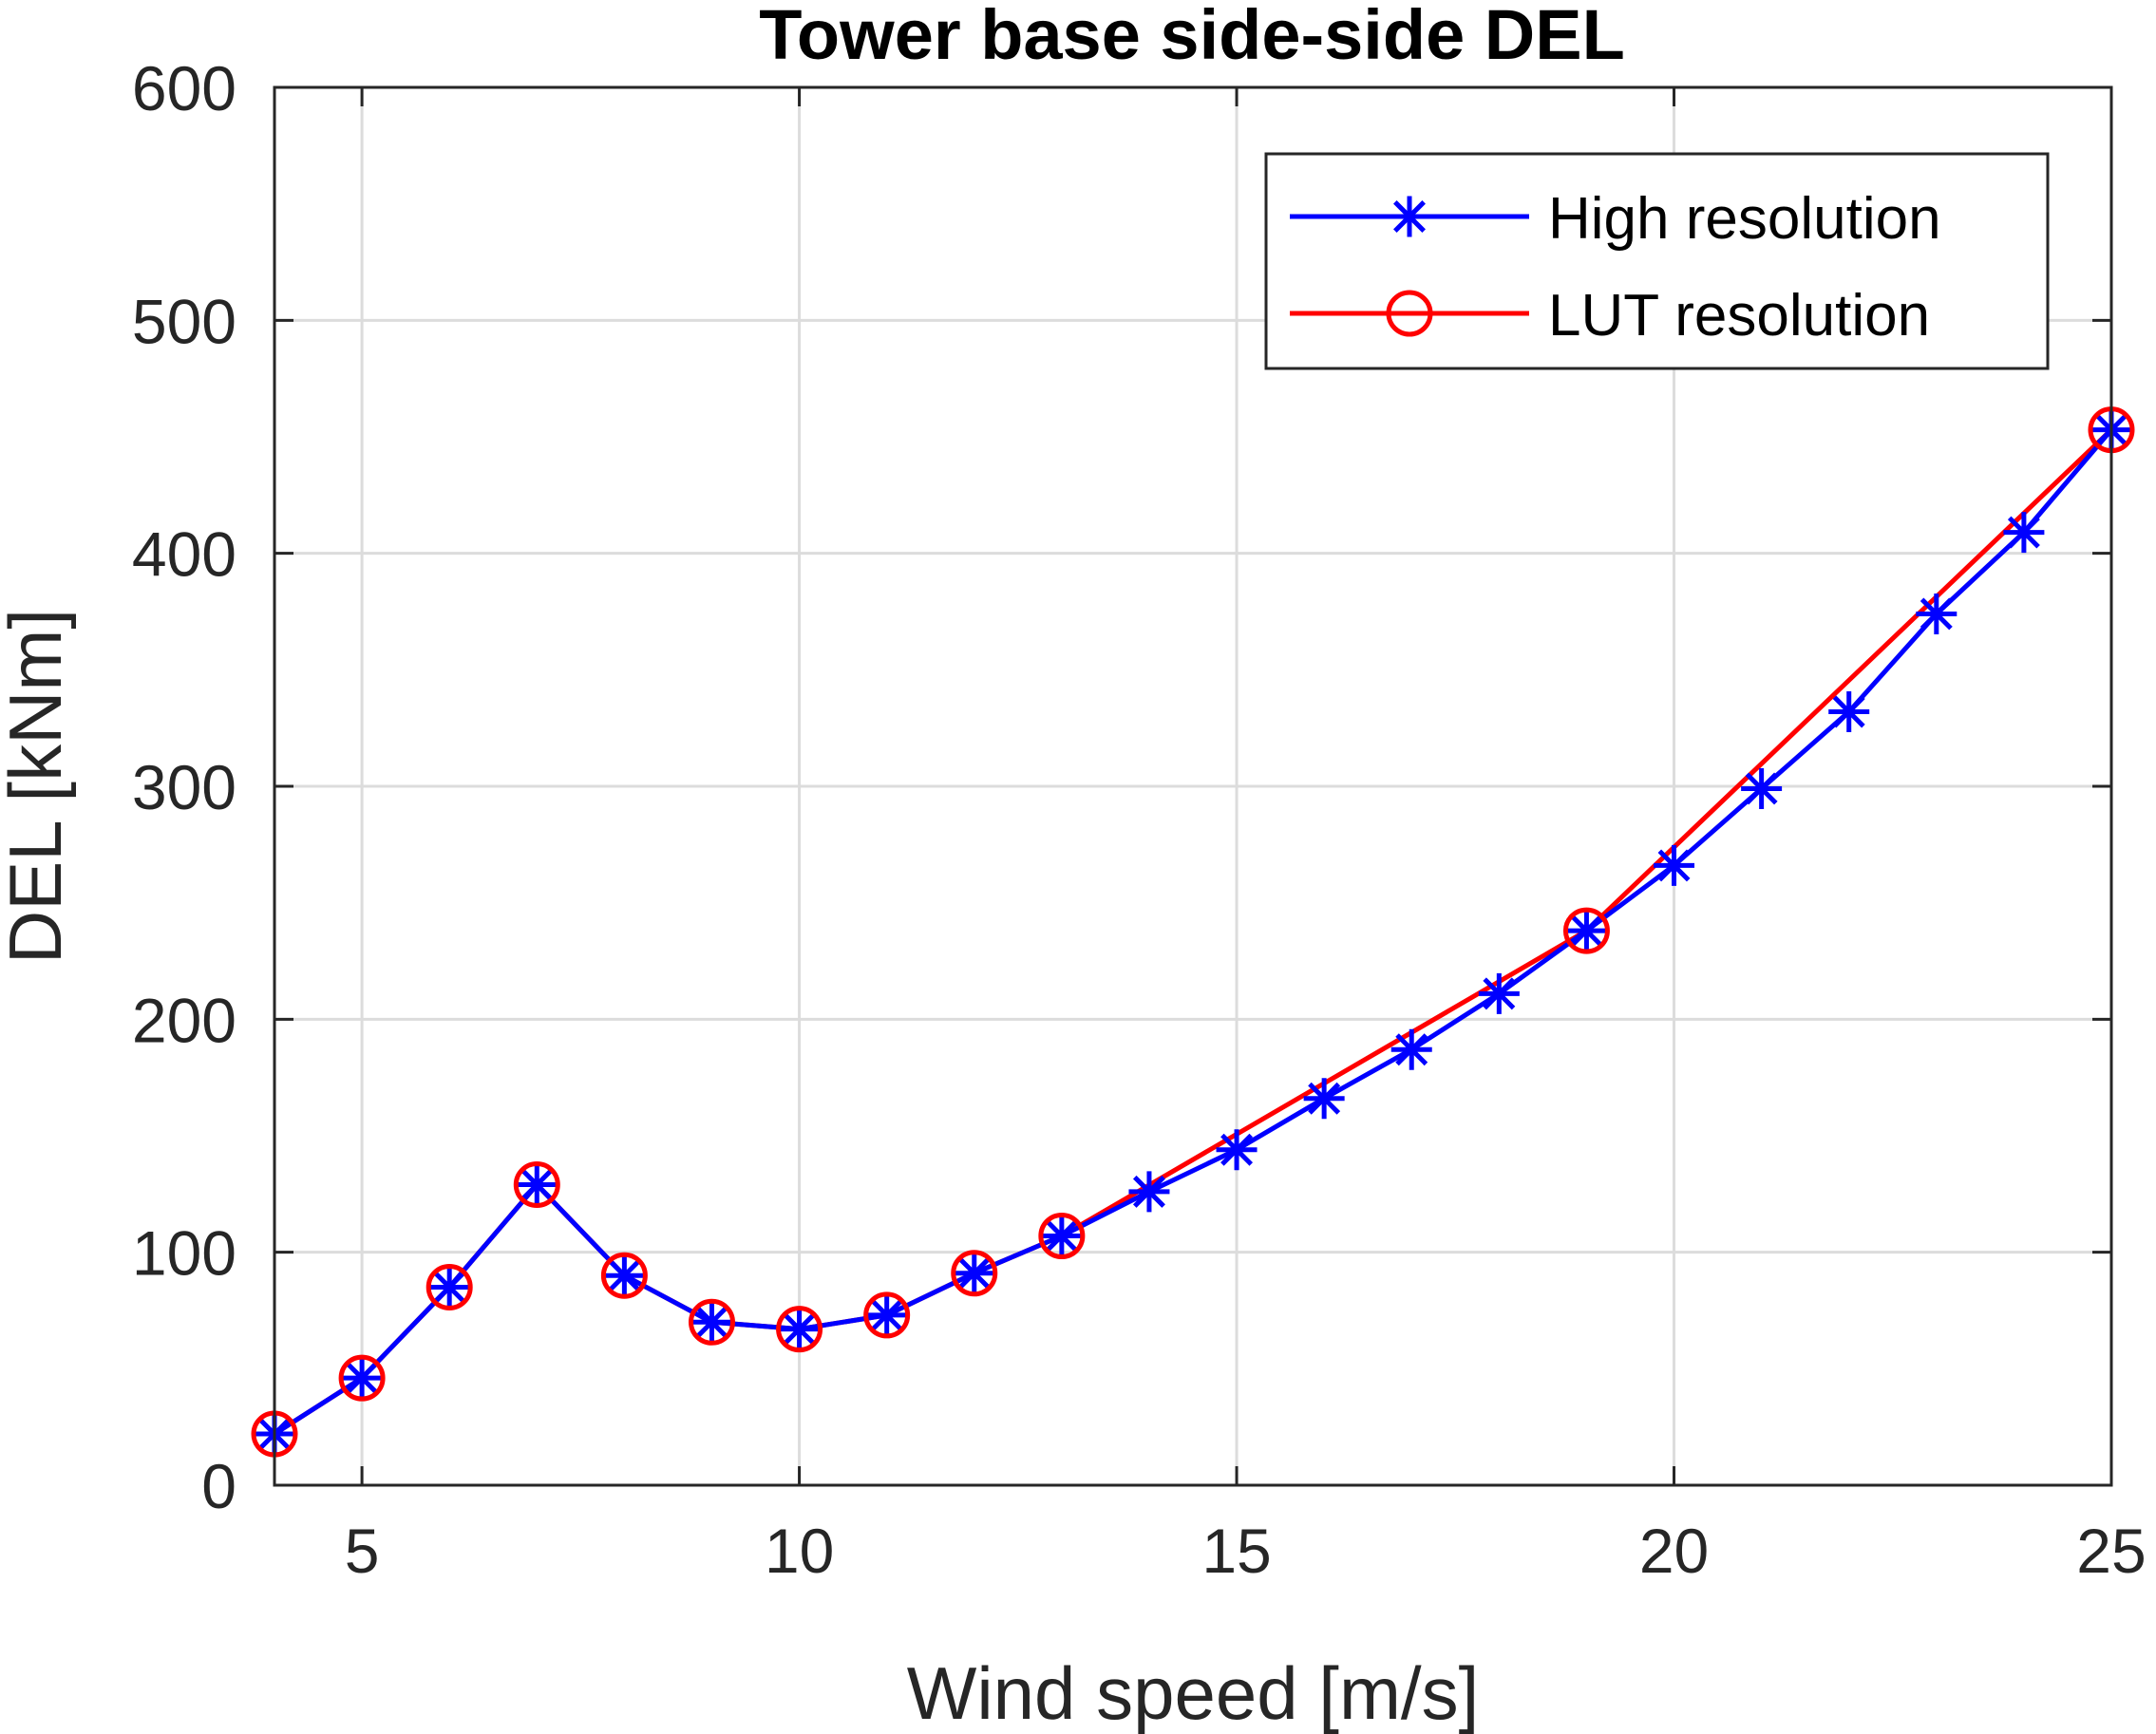 The height and width of the screenshot is (1734, 2156). What do you see at coordinates (184, 1020) in the screenshot?
I see `y-tick-label: 200` at bounding box center [184, 1020].